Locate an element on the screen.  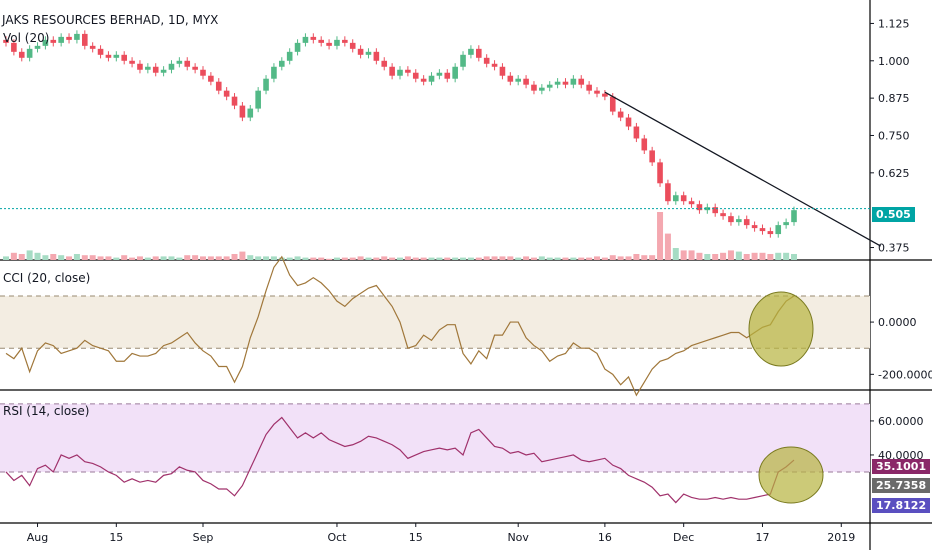
rsi-indicator-label: RSI (14, close) is located at coordinates (46, 411).